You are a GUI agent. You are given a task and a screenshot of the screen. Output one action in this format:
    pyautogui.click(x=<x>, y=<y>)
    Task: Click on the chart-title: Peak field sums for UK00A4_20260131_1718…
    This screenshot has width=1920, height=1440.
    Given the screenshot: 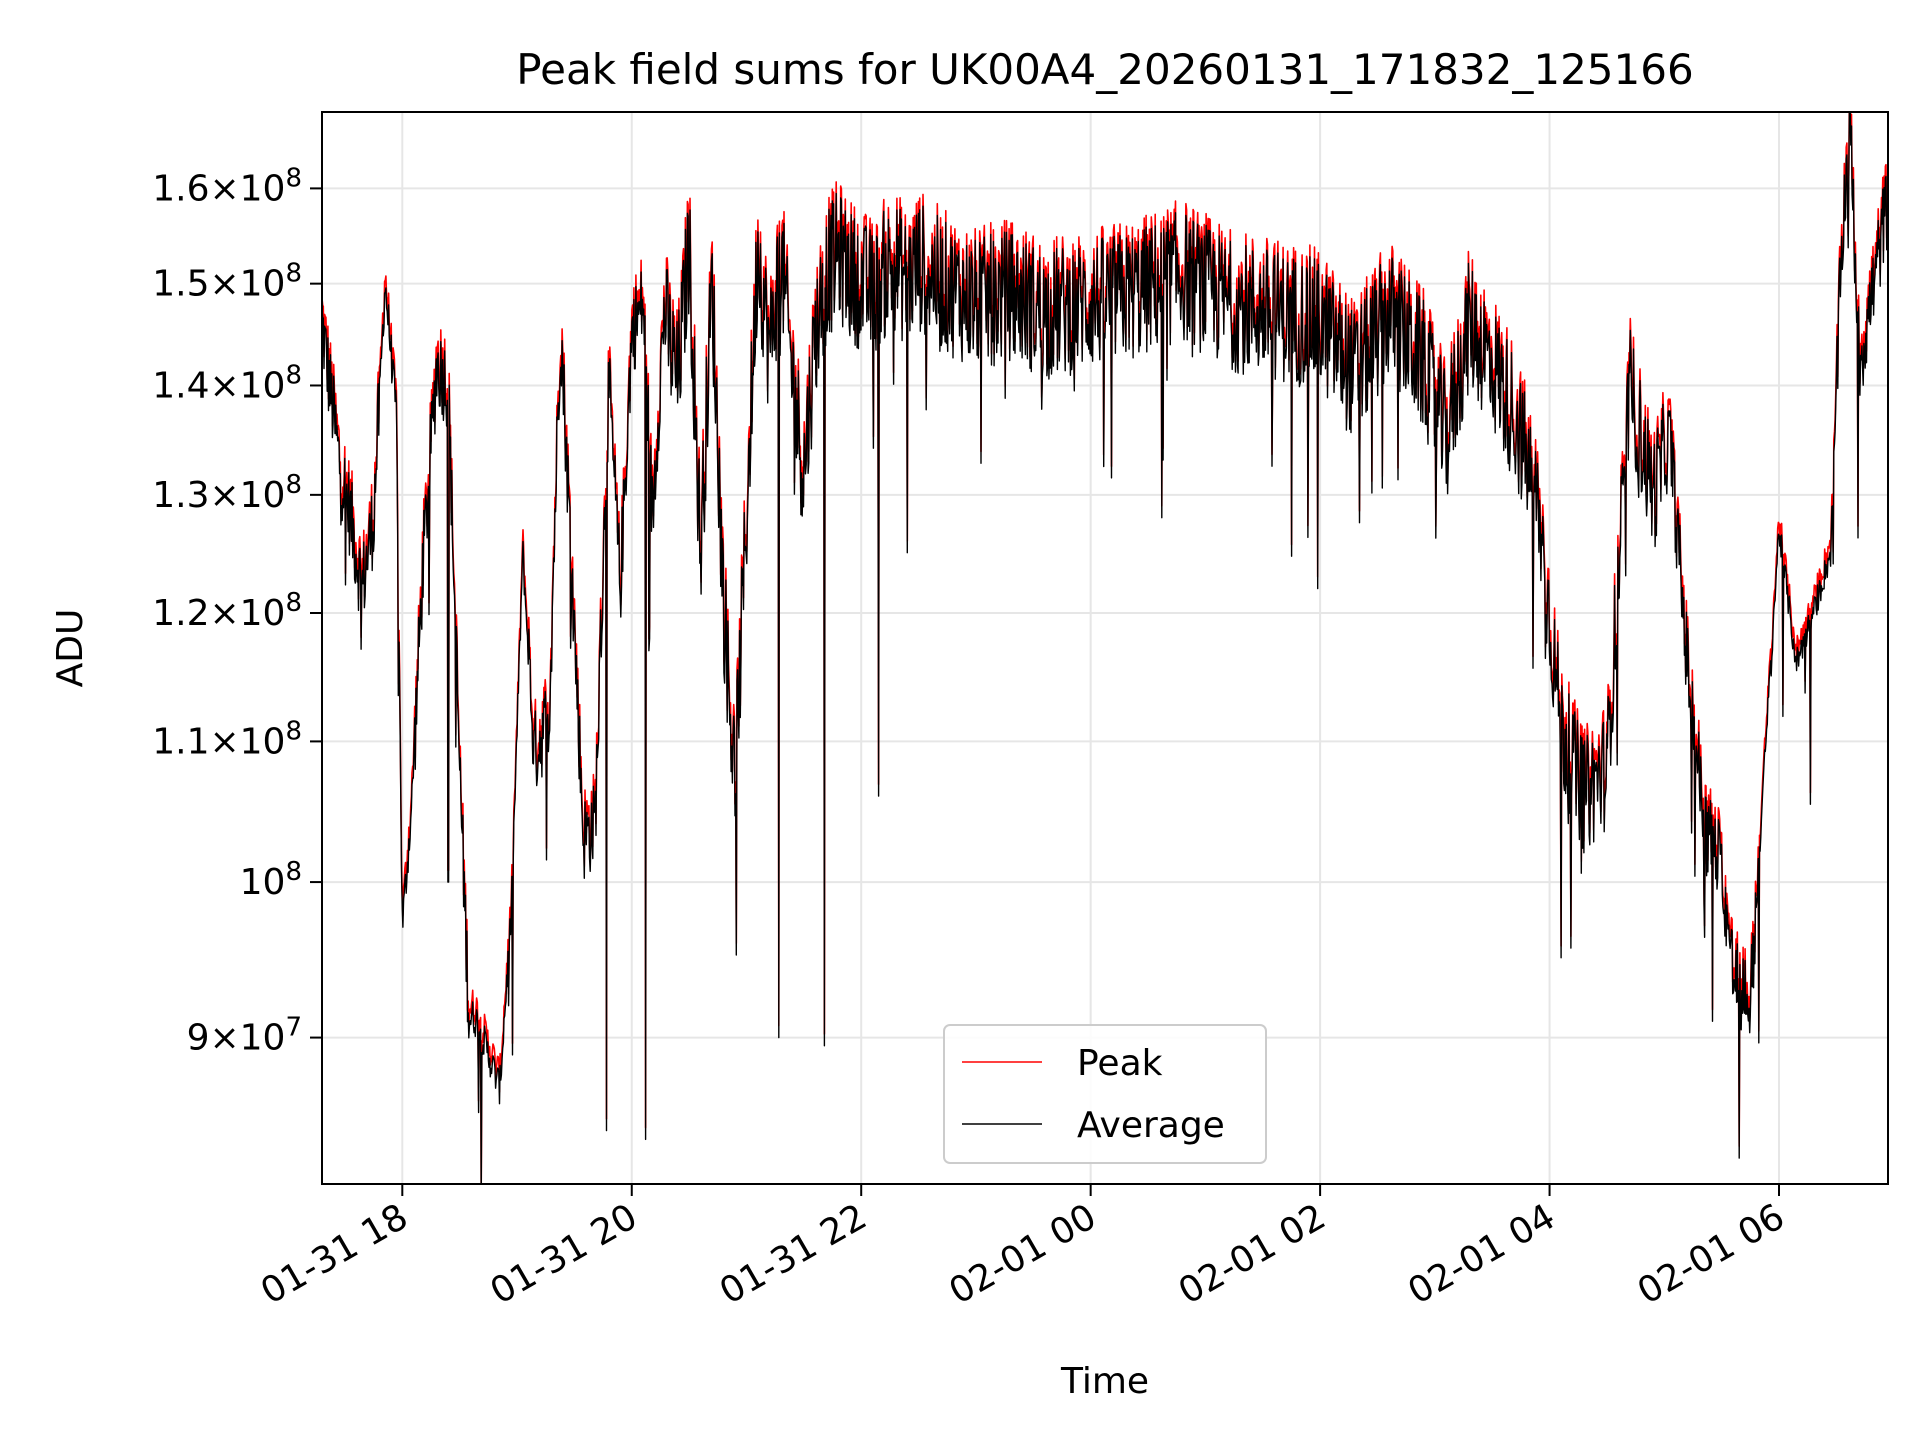 What is the action you would take?
    pyautogui.click(x=1104, y=69)
    